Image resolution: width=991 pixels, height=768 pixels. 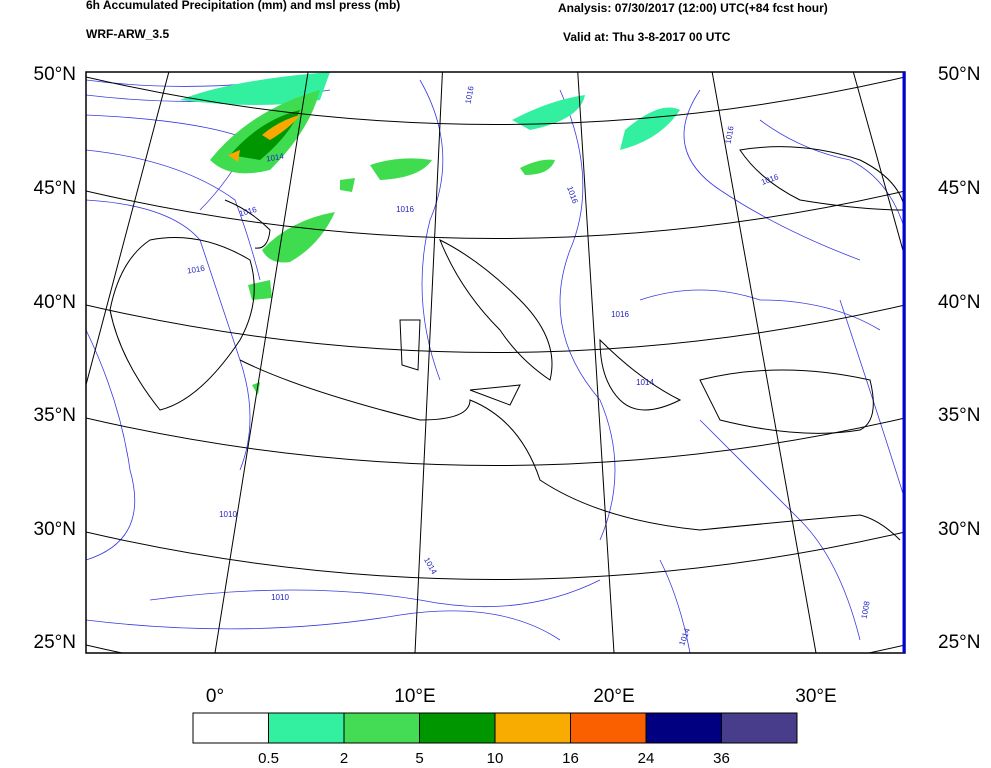 I want to click on colorbar-label: 5, so click(x=419, y=758).